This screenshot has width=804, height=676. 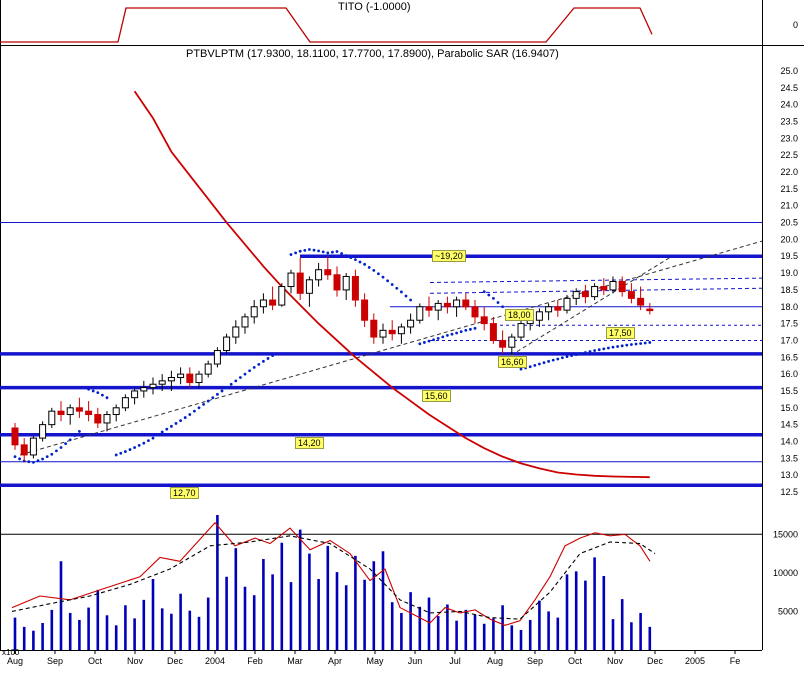 I want to click on price-axis-label: 19.0, so click(x=789, y=273).